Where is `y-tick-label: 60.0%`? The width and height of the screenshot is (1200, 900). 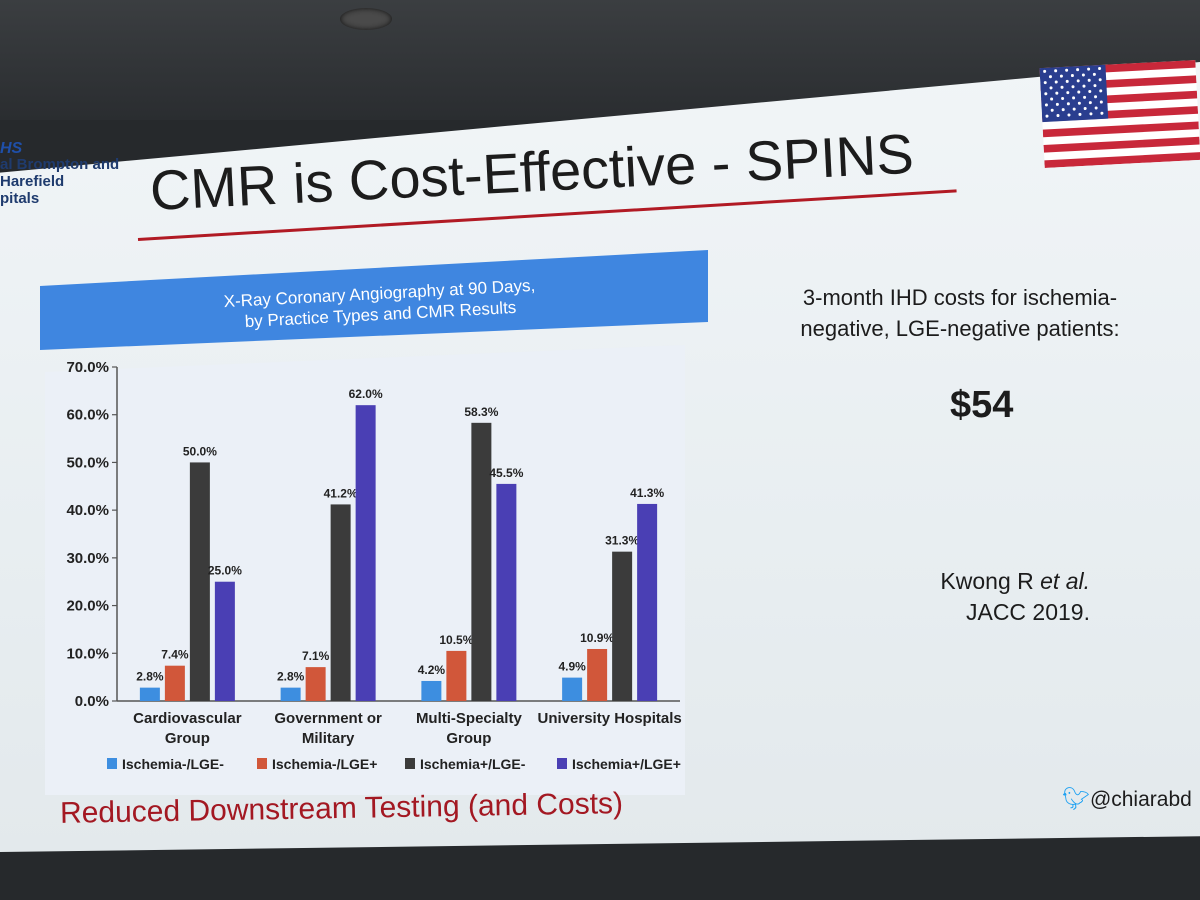 y-tick-label: 60.0% is located at coordinates (87, 415).